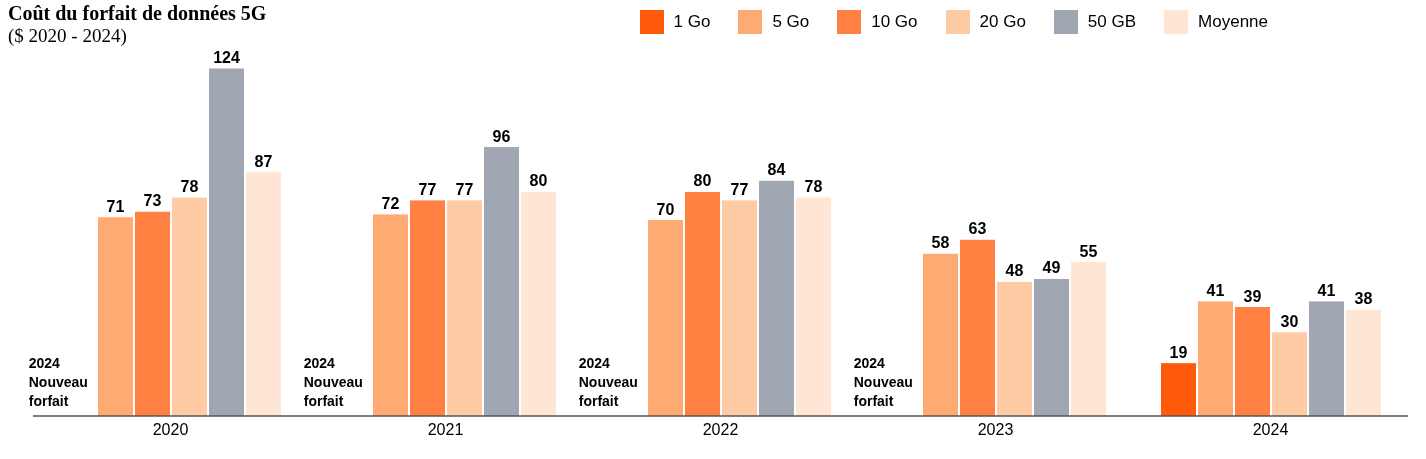 This screenshot has height=459, width=1426. Describe the element at coordinates (720, 430) in the screenshot. I see `x-tick-label: 2022` at that location.